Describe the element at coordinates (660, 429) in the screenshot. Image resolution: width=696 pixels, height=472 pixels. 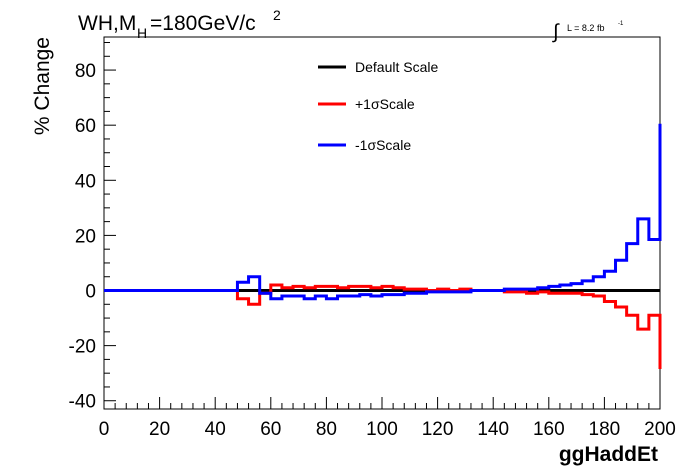
I see `x-tick-label: 200` at that location.